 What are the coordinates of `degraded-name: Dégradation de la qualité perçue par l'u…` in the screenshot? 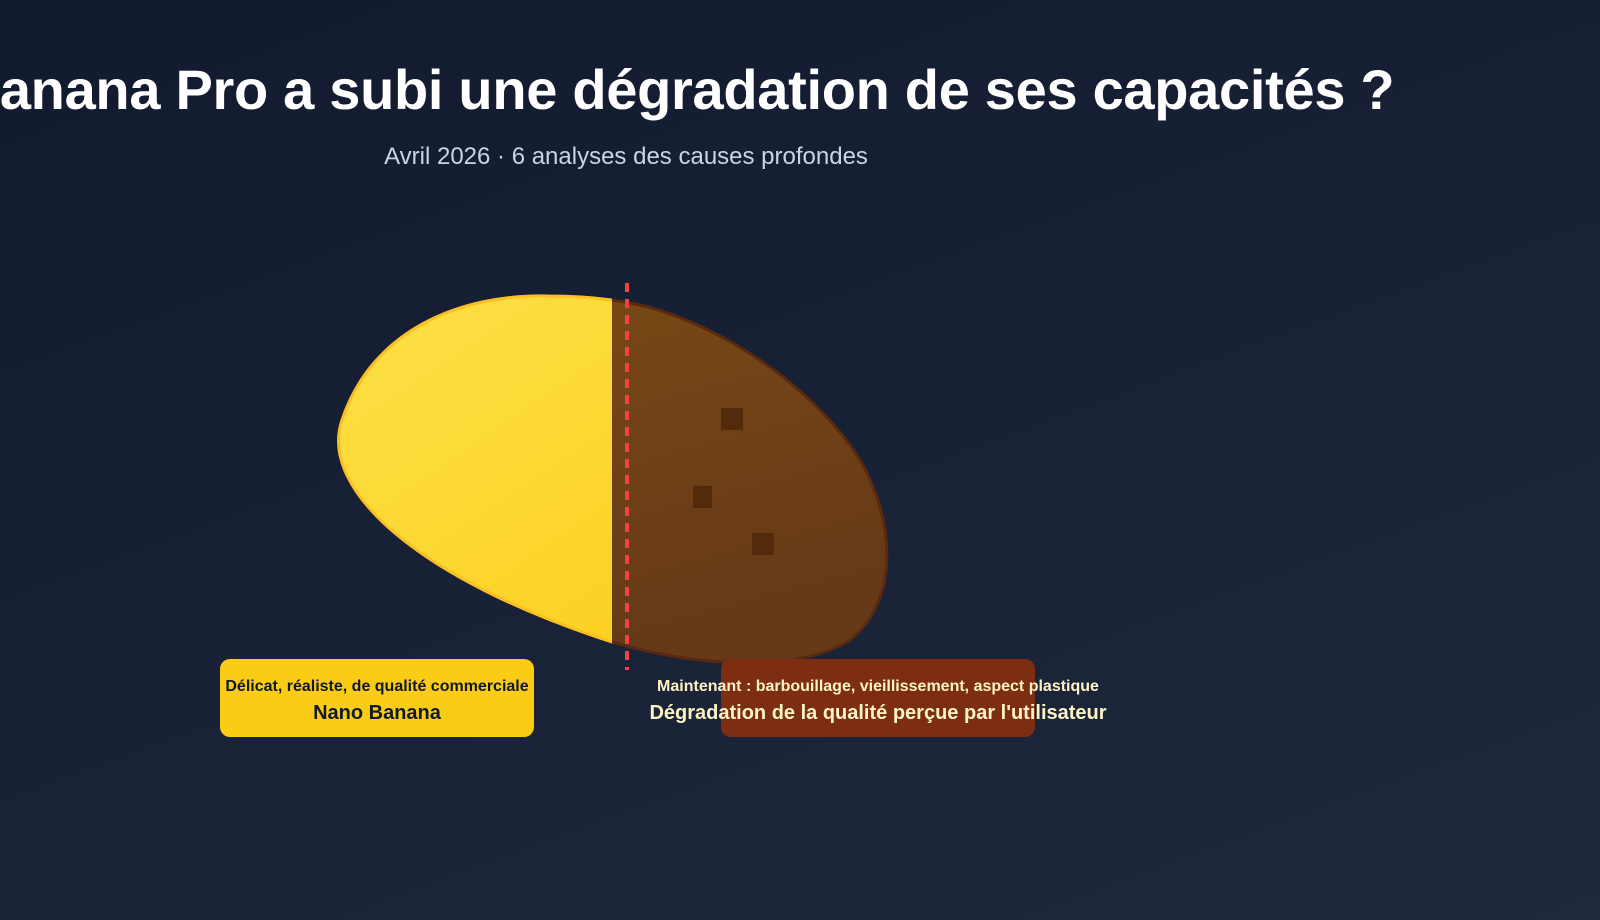 It's located at (878, 713).